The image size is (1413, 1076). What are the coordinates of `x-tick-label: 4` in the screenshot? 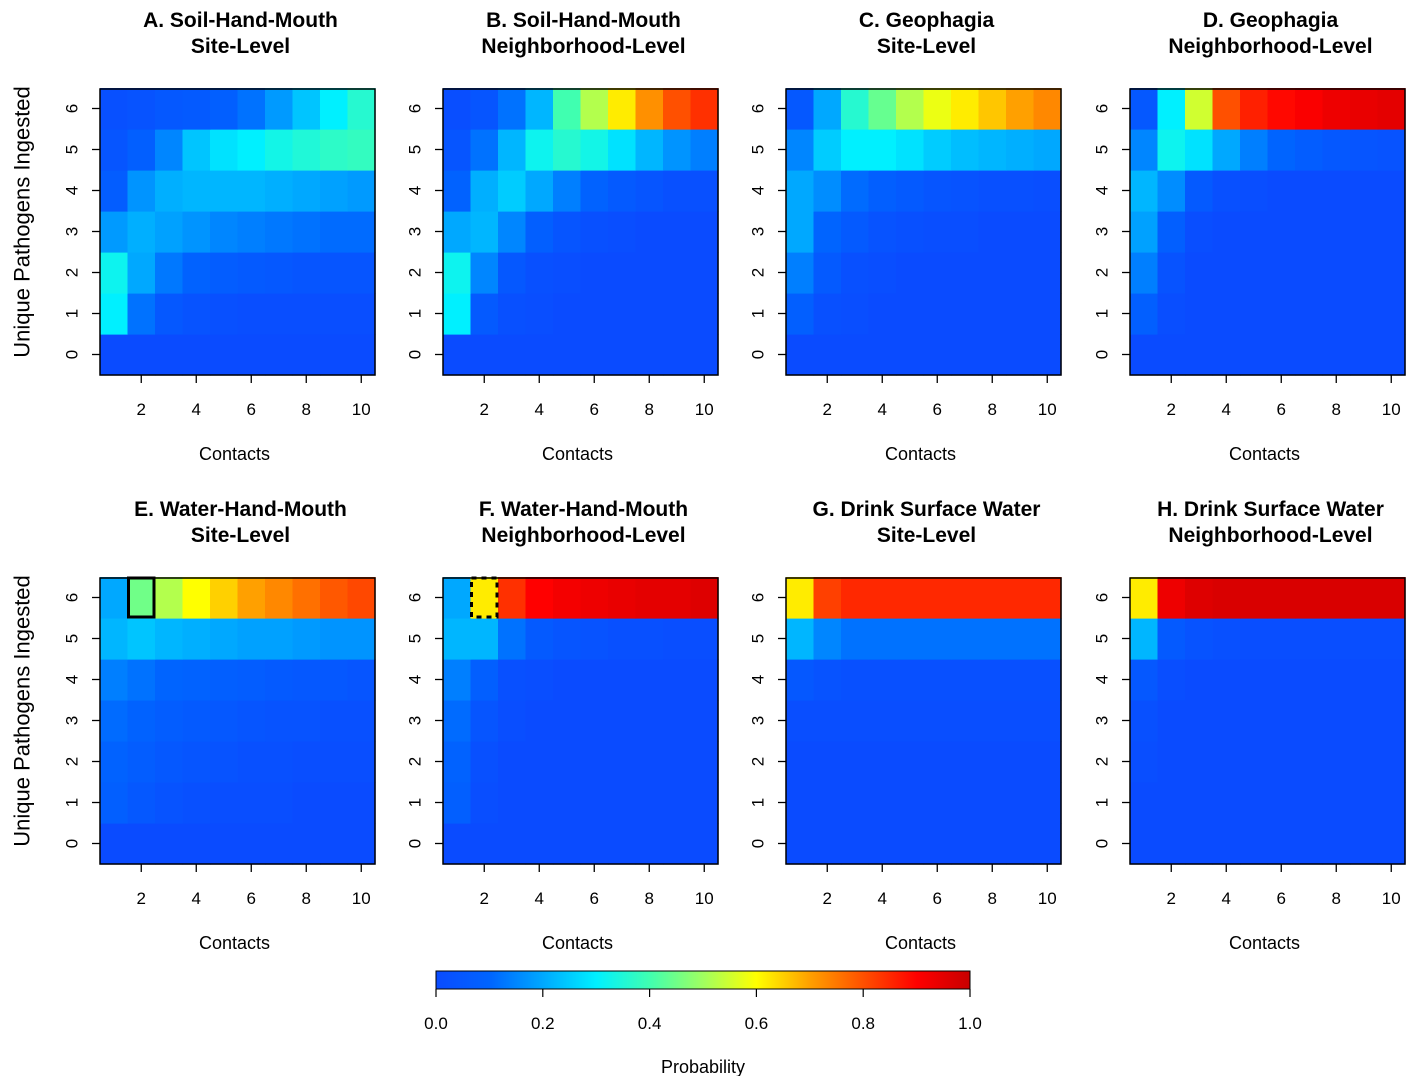 It's located at (1226, 898).